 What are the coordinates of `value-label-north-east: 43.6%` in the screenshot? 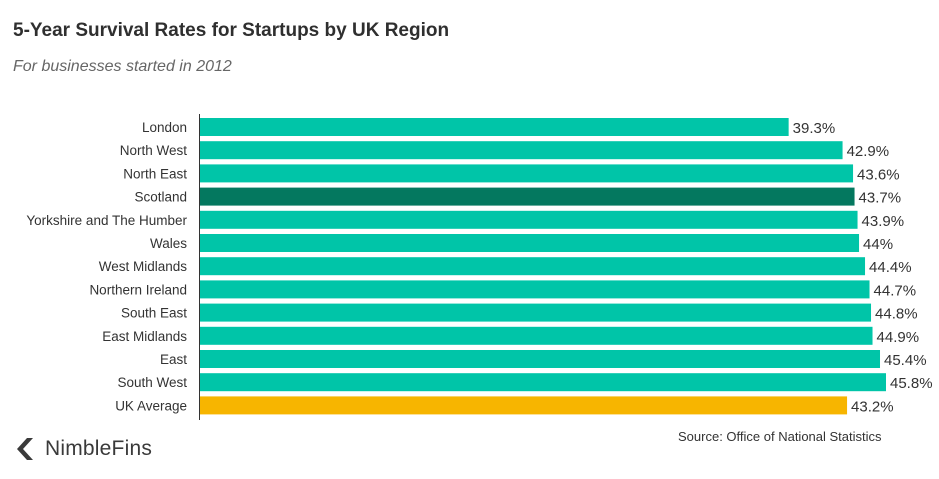 It's located at (878, 174).